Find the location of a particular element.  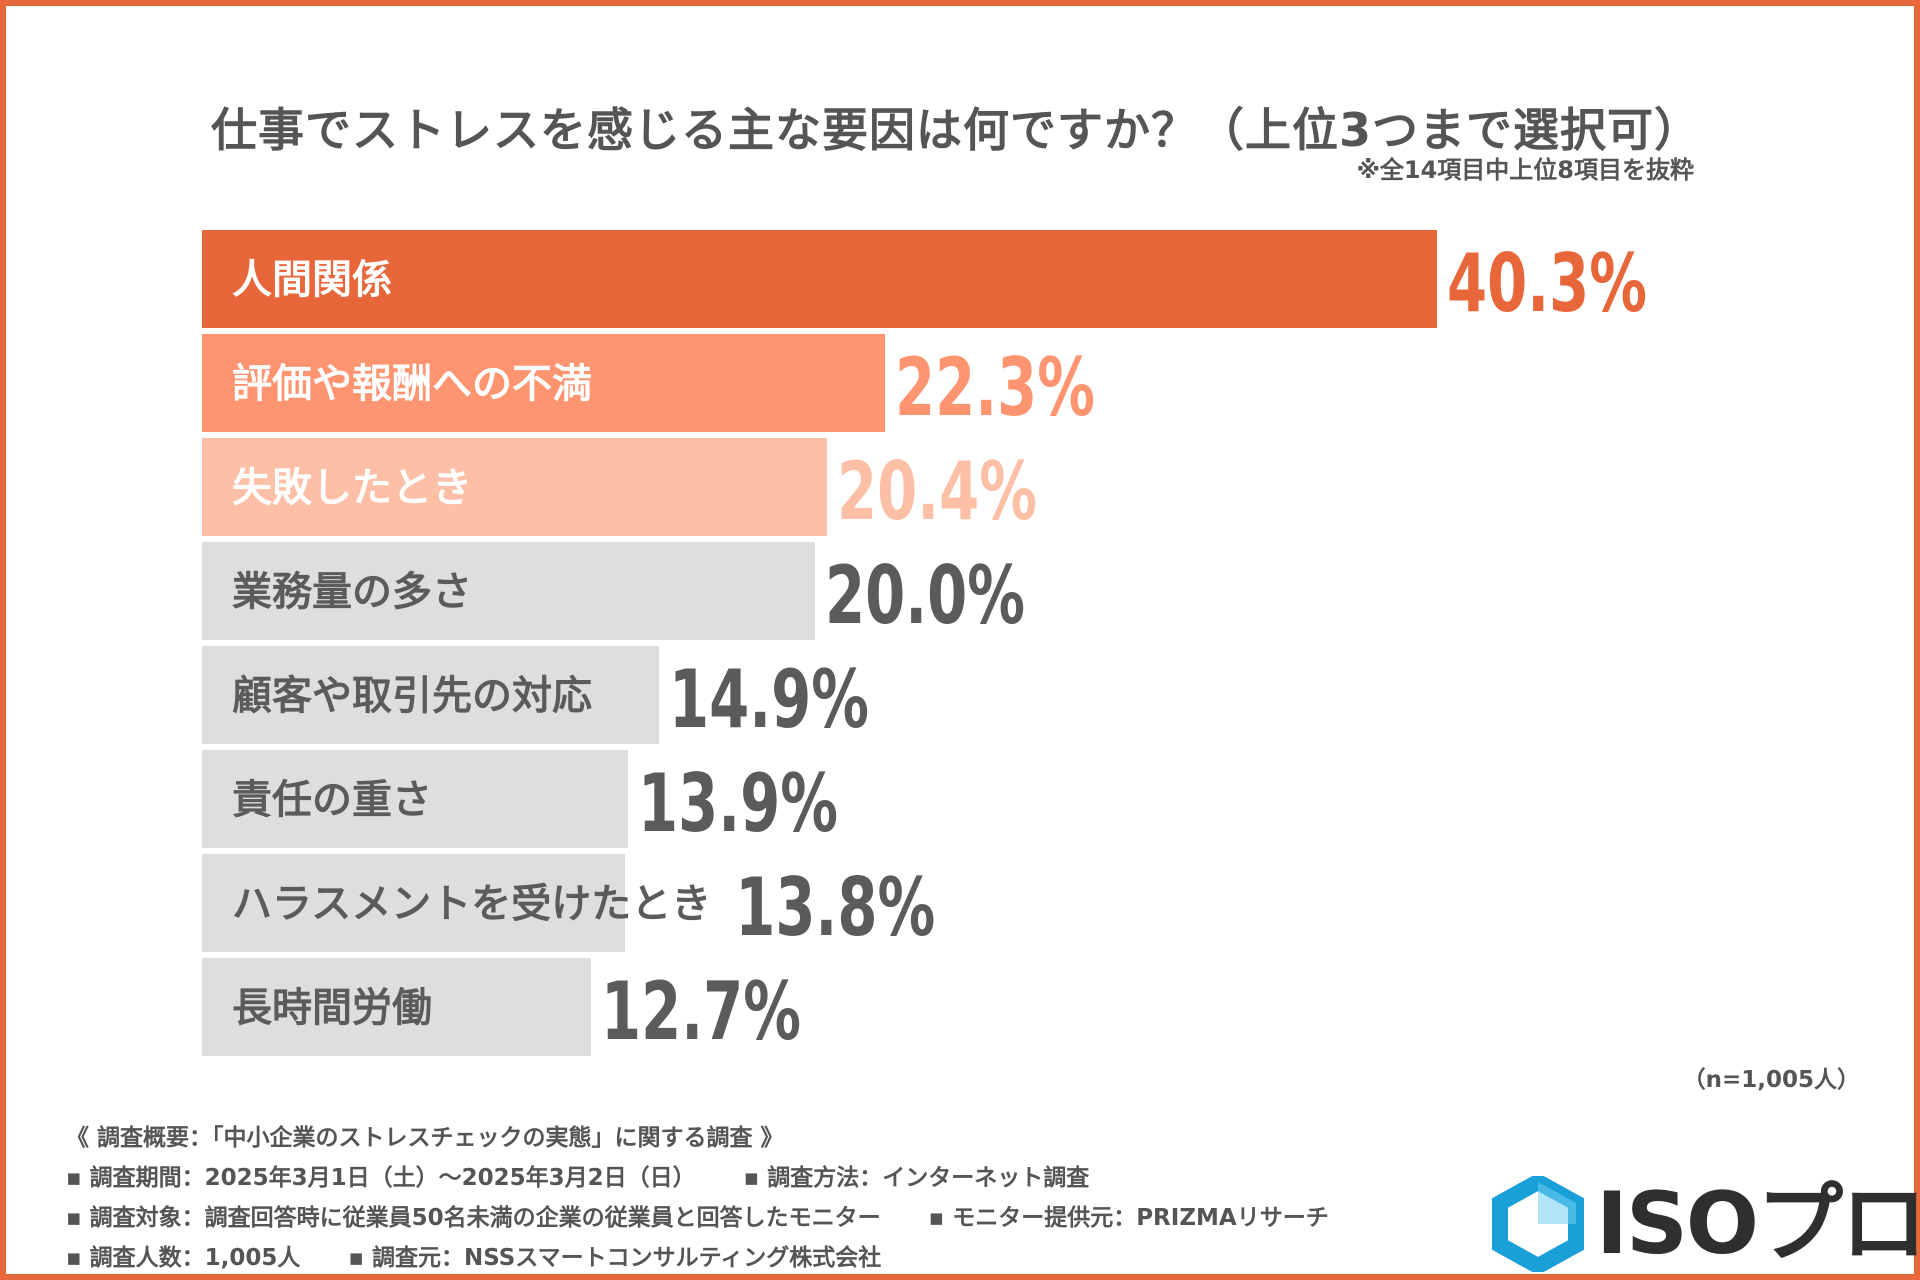

bar-value-6: 13.9% is located at coordinates (738, 803).